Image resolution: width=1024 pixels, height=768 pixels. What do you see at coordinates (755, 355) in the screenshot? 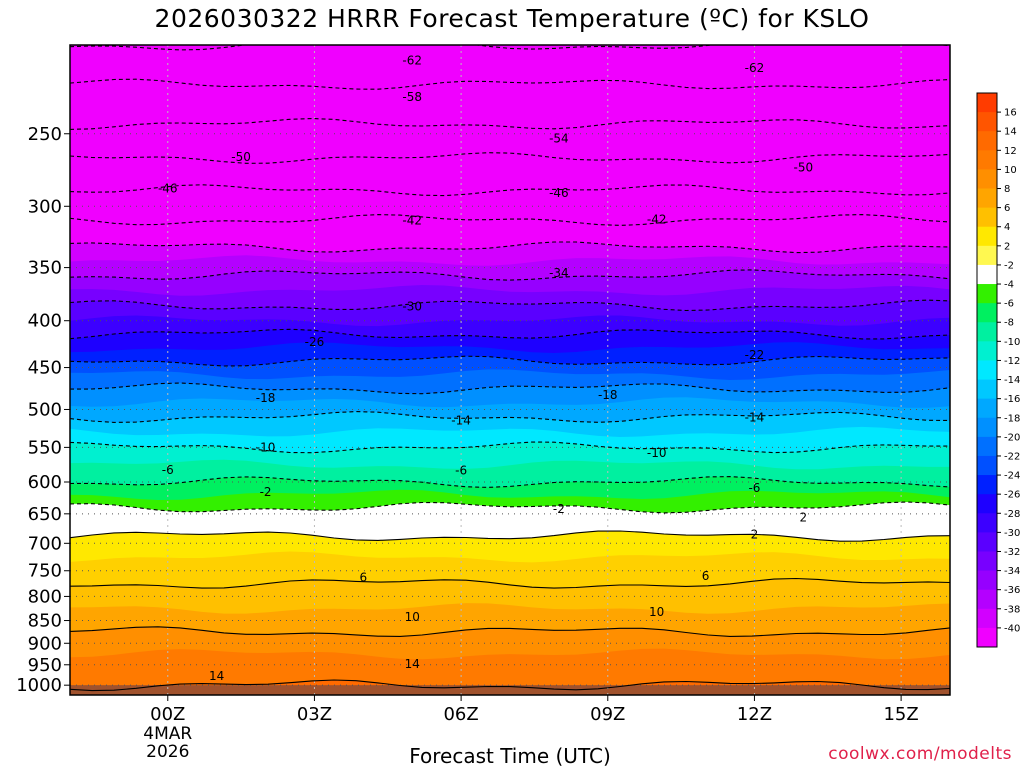
I see `contour-label: -22` at bounding box center [755, 355].